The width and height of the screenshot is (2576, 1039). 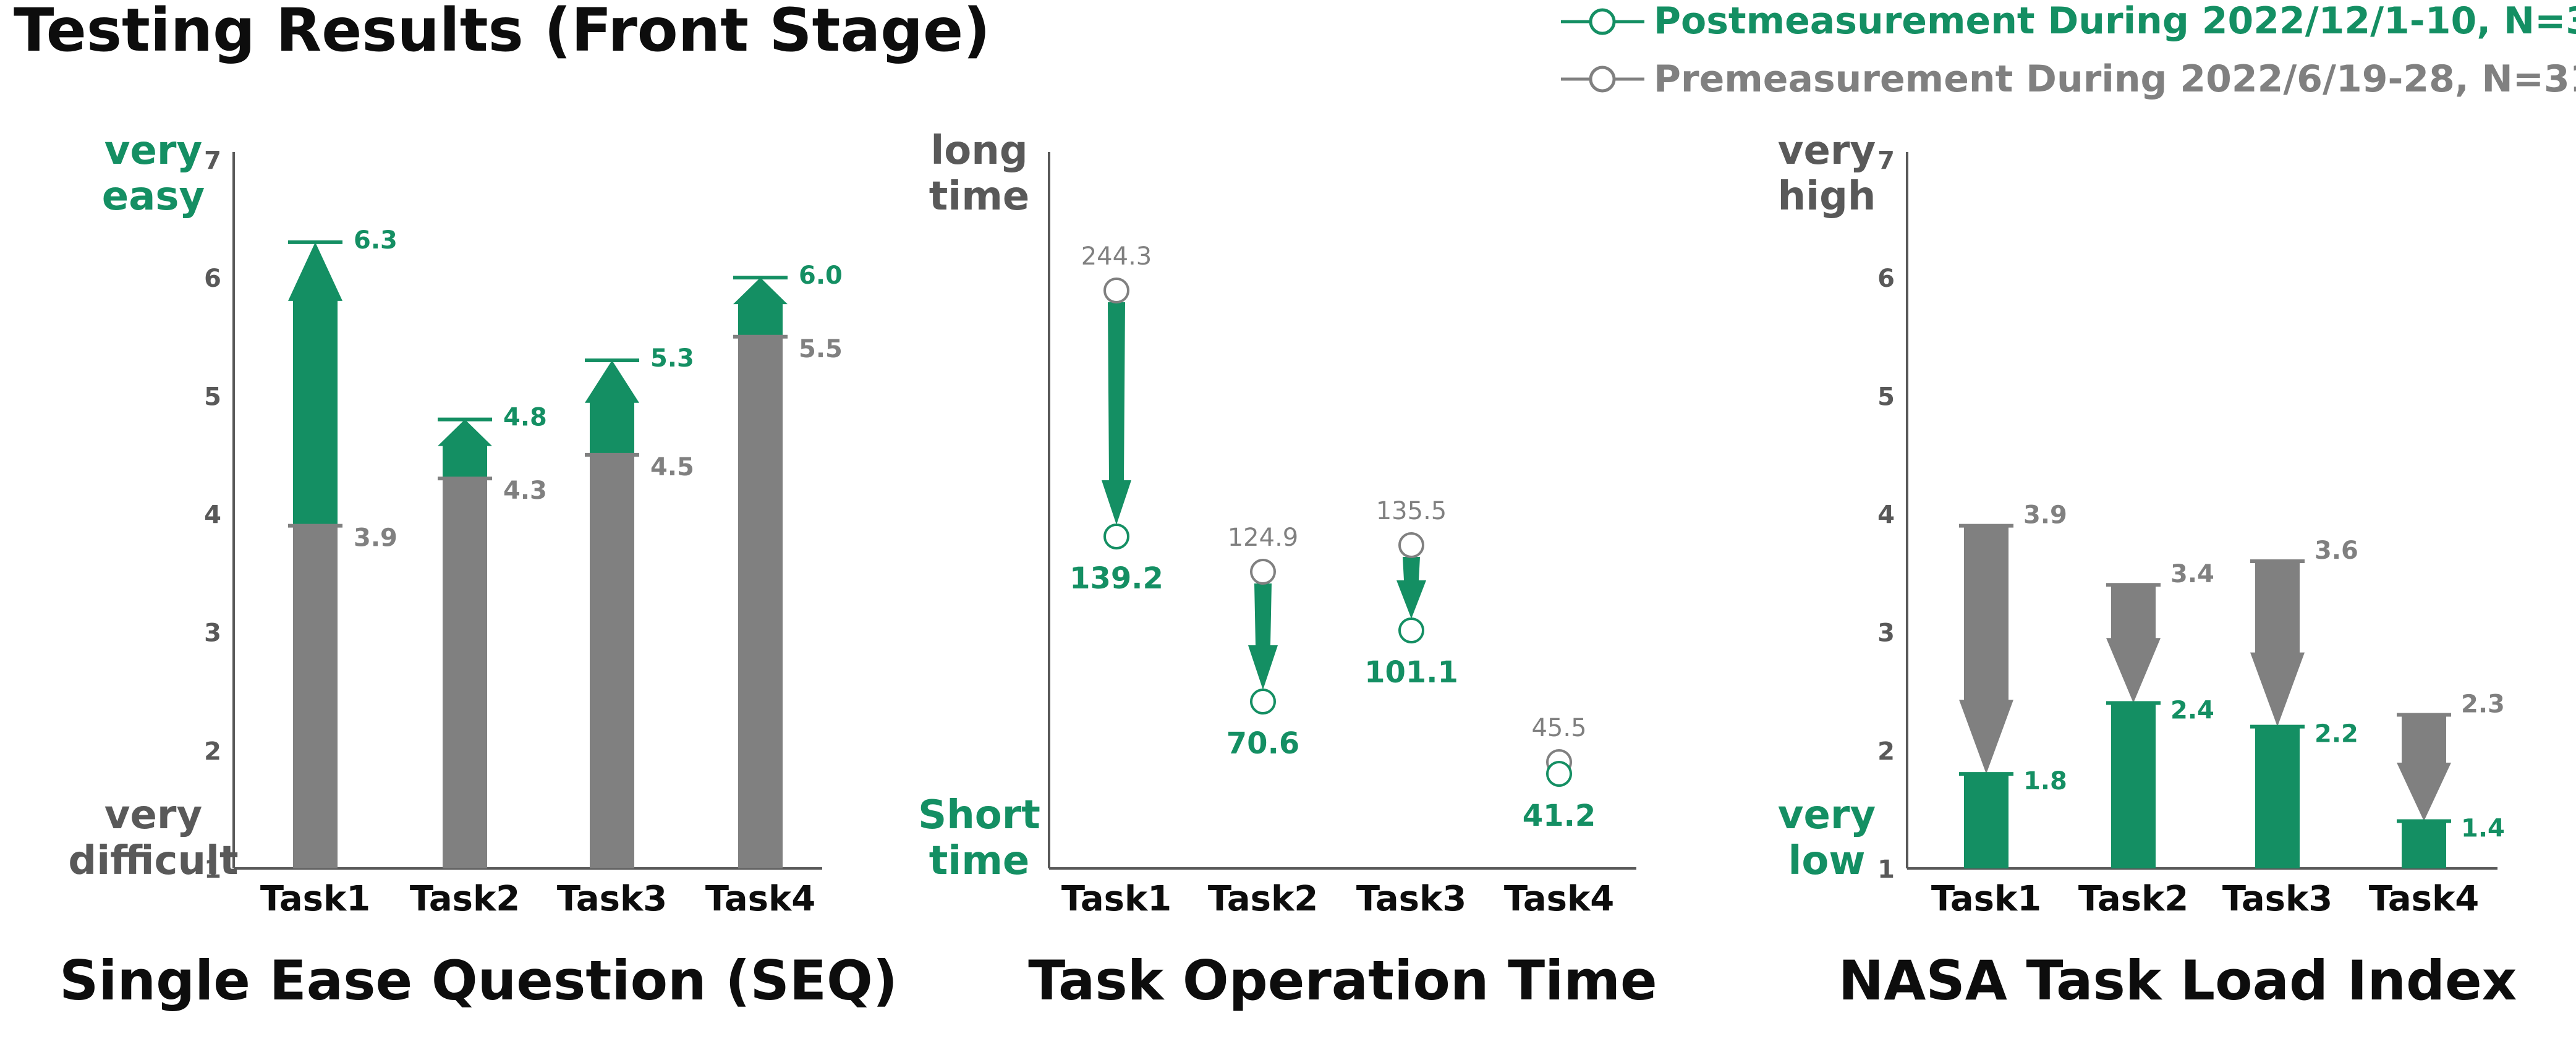 I want to click on bar-pre-task2, so click(x=465, y=673).